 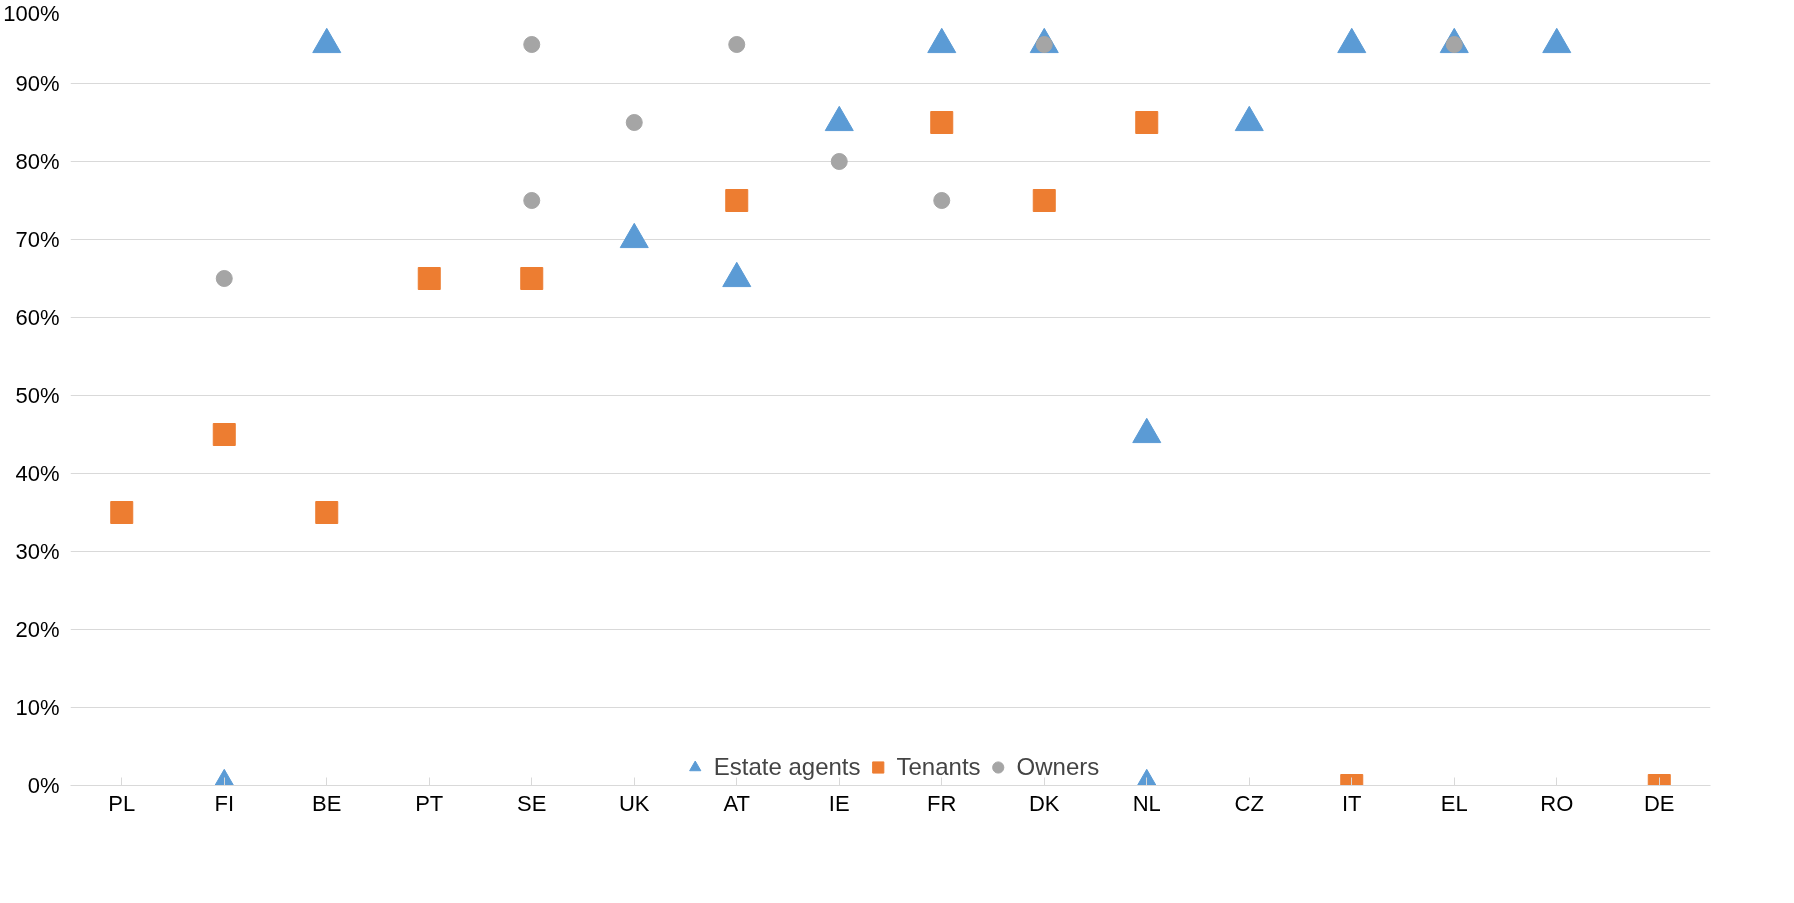 What do you see at coordinates (37, 395) in the screenshot?
I see `y-tick-label: 50%` at bounding box center [37, 395].